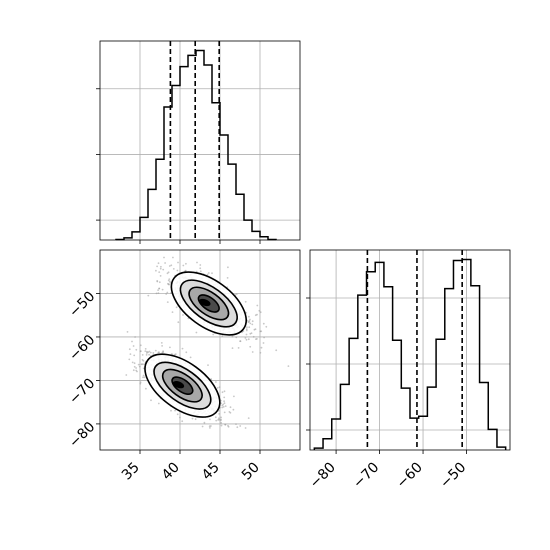 The image size is (550, 550). What do you see at coordinates (323, 476) in the screenshot?
I see `x-tick-label: −80` at bounding box center [323, 476].